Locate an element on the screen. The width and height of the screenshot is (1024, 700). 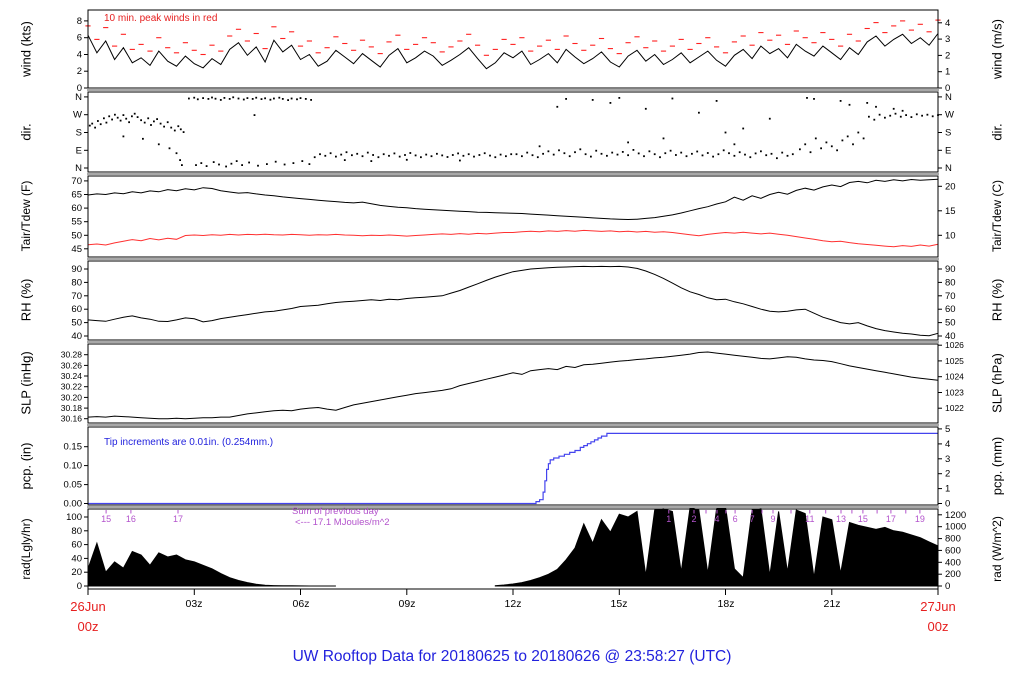
dir-left-axis-title: dir. is located at coordinates (26, 132).